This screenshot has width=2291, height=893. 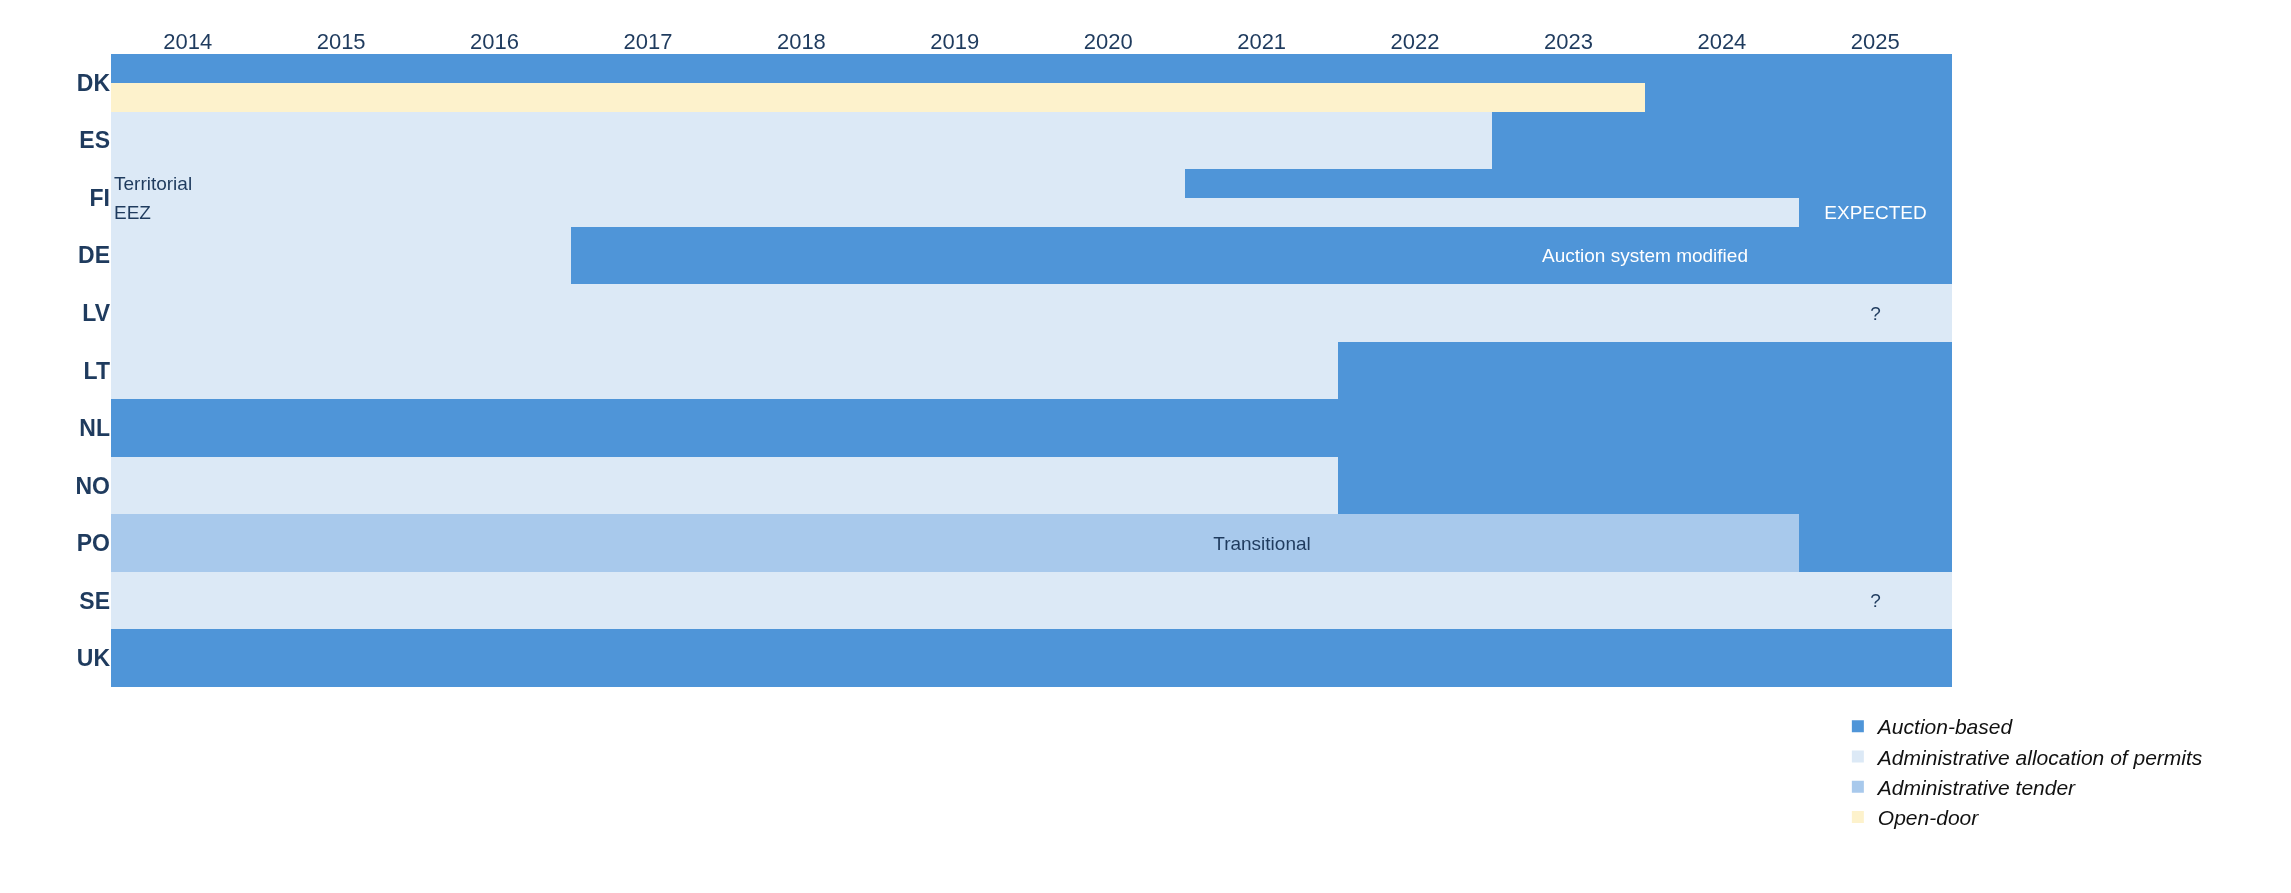 I want to click on data-label: Transitional, so click(x=1262, y=543).